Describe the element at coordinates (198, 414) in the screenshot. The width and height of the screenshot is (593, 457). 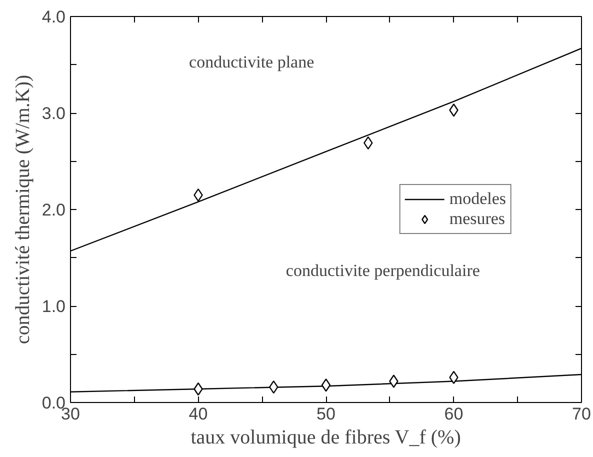
I see `x-tick-label: 40` at that location.